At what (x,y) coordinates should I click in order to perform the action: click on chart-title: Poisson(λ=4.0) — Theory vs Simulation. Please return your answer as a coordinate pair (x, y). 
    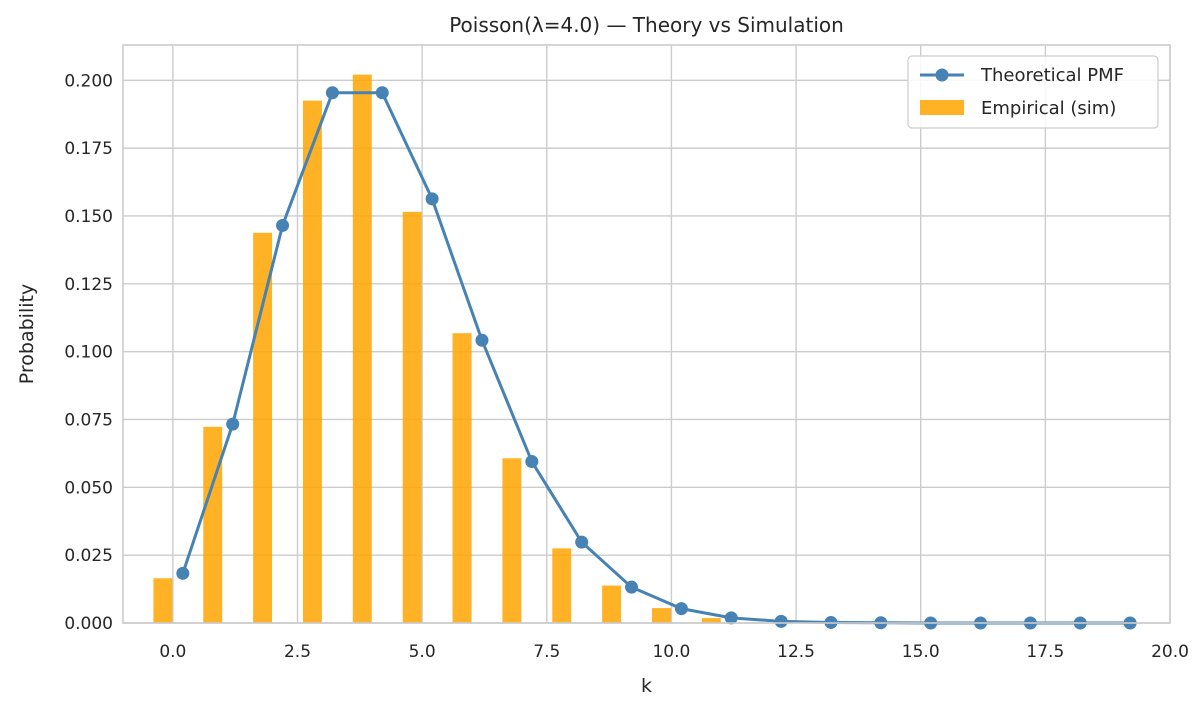
    Looking at the image, I should click on (646, 25).